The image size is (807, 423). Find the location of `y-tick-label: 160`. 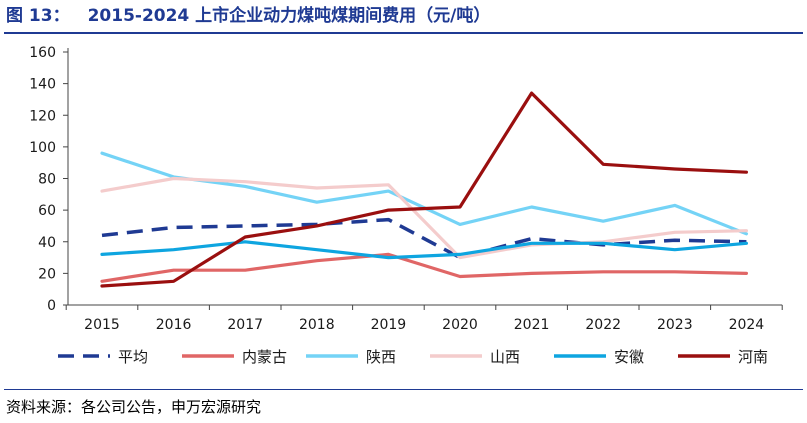

y-tick-label: 160 is located at coordinates (42, 53).